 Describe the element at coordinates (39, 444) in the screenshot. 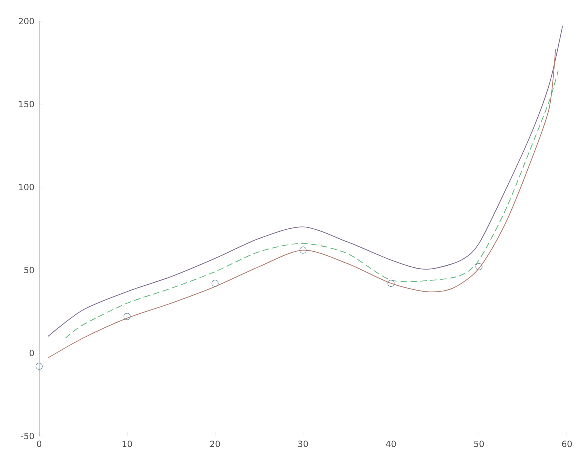

I see `x-tick-label: 0` at that location.